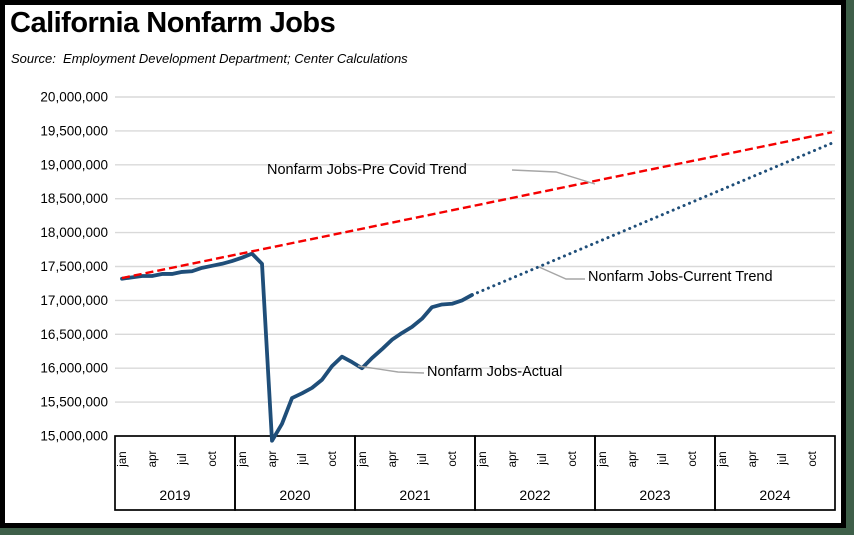 The width and height of the screenshot is (854, 535). What do you see at coordinates (74, 368) in the screenshot?
I see `y-axis-tick-label: 16,000,000` at bounding box center [74, 368].